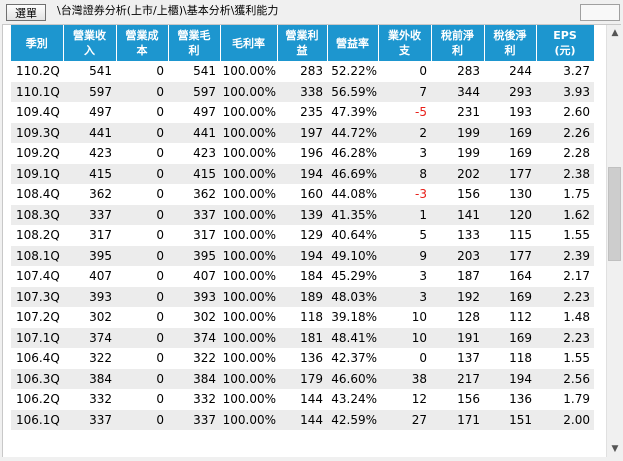  Describe the element at coordinates (565, 255) in the screenshot. I see `eps-cell: 2.39` at that location.